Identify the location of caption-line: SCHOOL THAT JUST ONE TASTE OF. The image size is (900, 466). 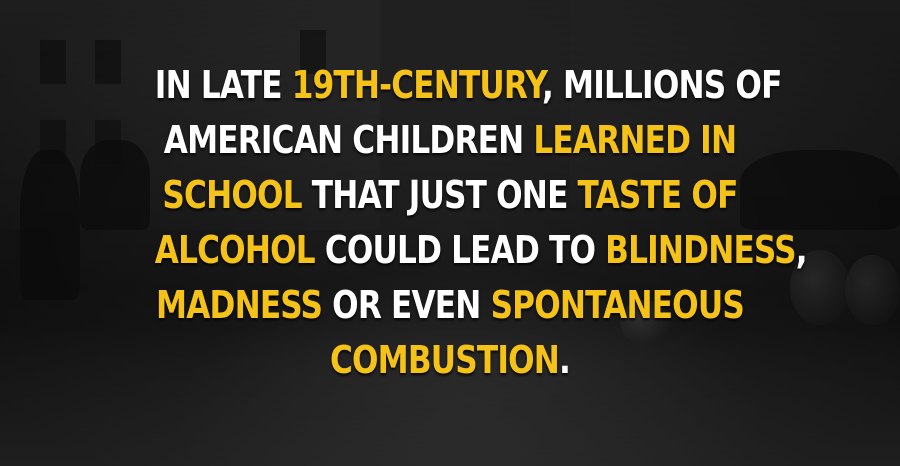
(450, 195).